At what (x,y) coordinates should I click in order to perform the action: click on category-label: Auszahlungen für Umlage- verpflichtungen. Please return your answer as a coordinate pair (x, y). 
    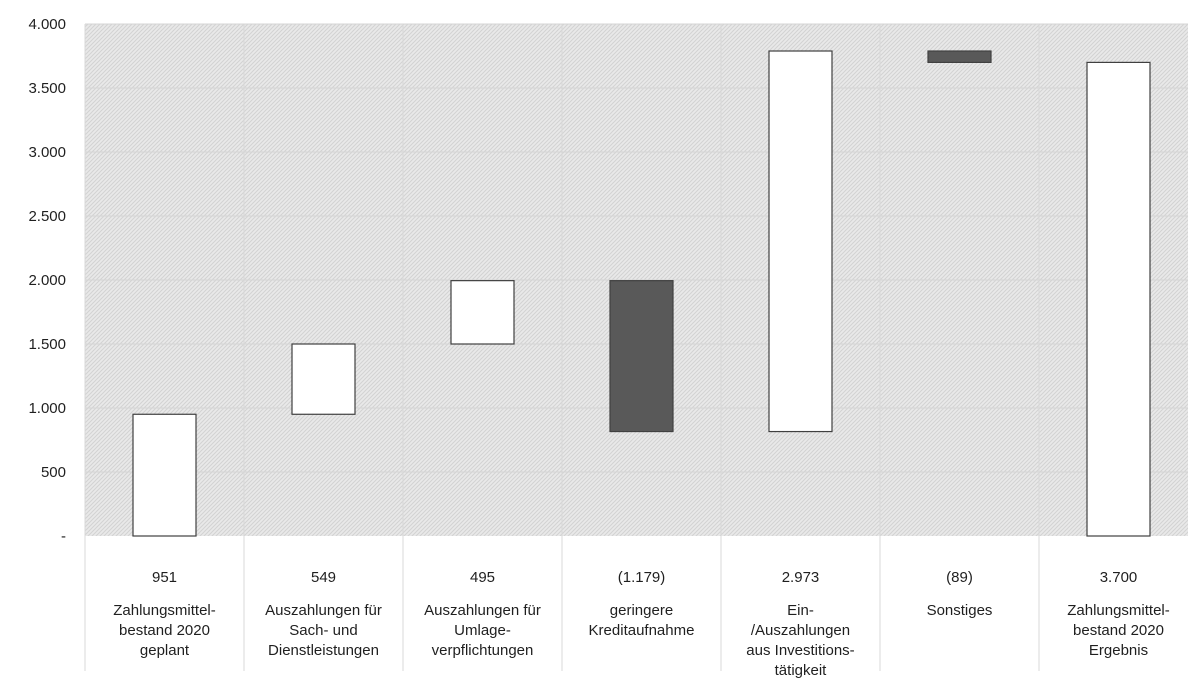
    Looking at the image, I should click on (482, 630).